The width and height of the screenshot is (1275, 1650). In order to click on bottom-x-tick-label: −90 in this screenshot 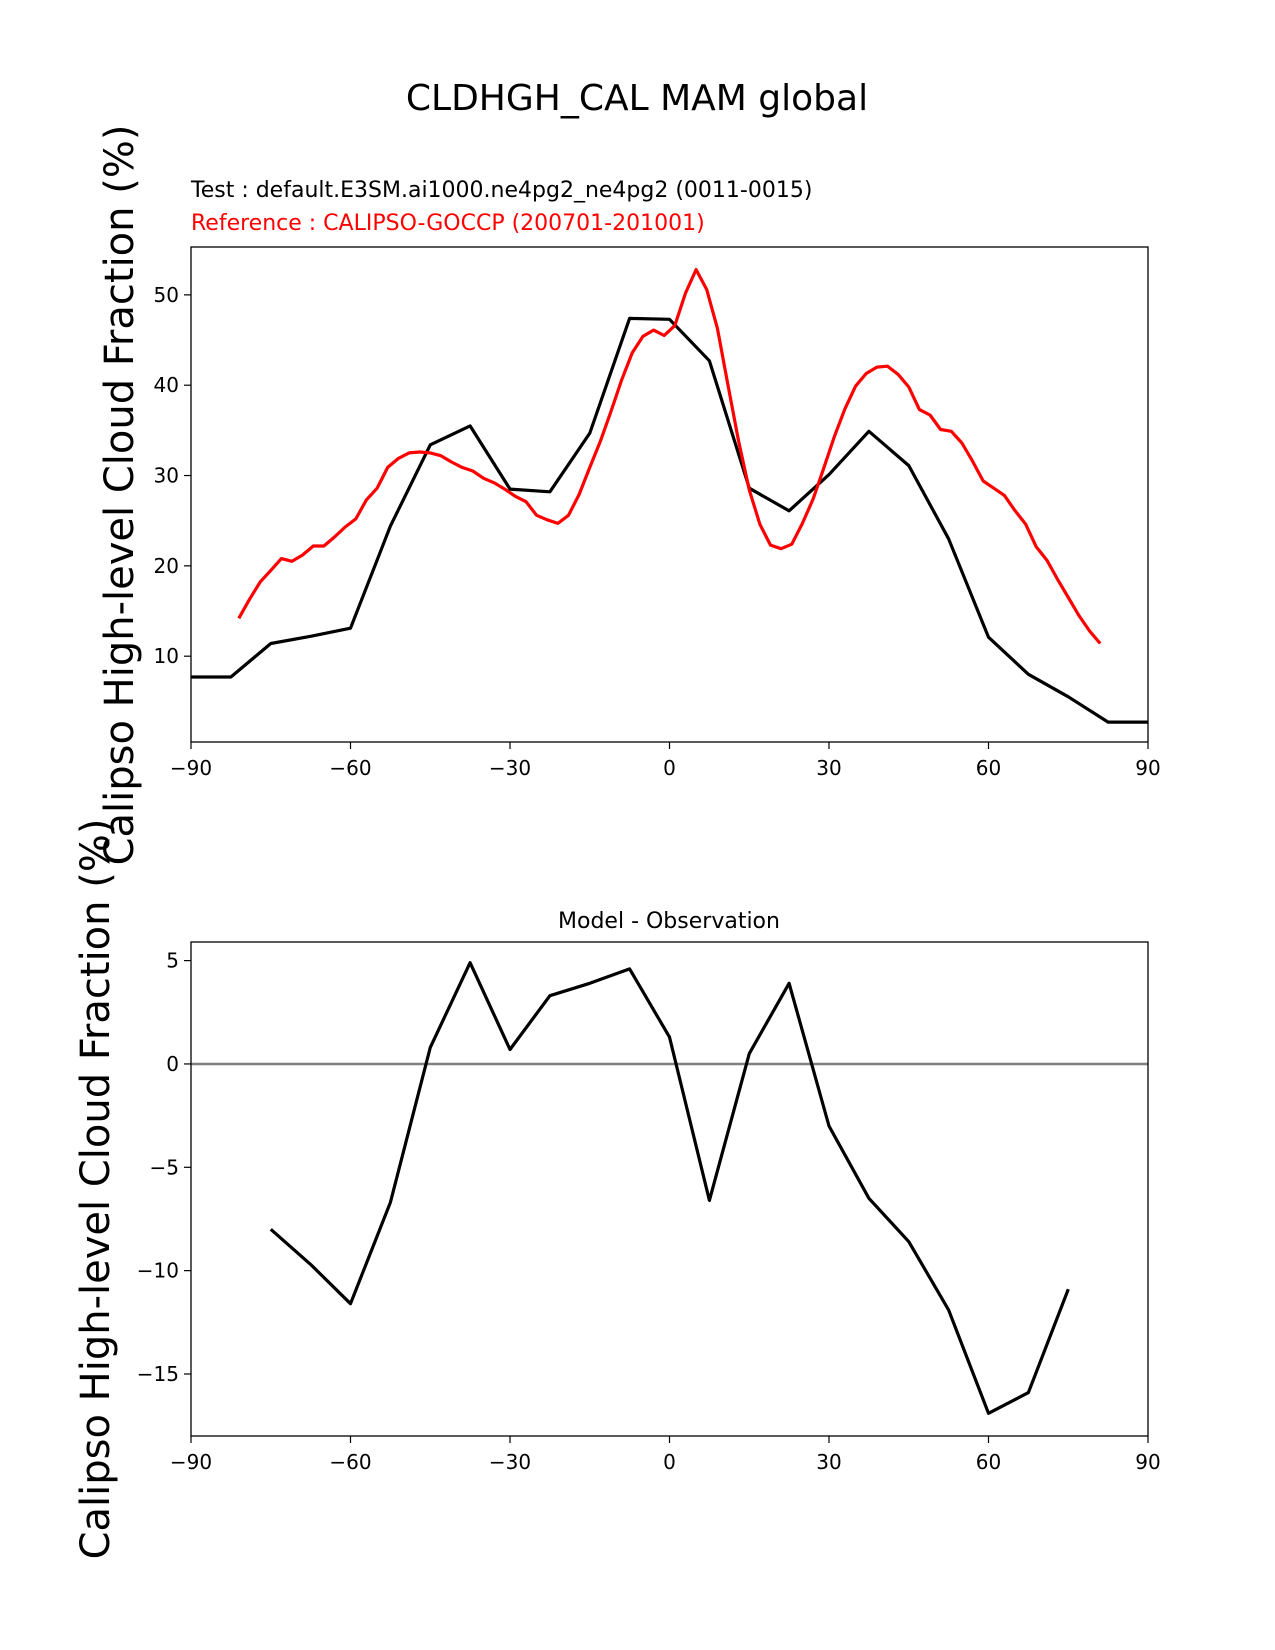, I will do `click(191, 1462)`.